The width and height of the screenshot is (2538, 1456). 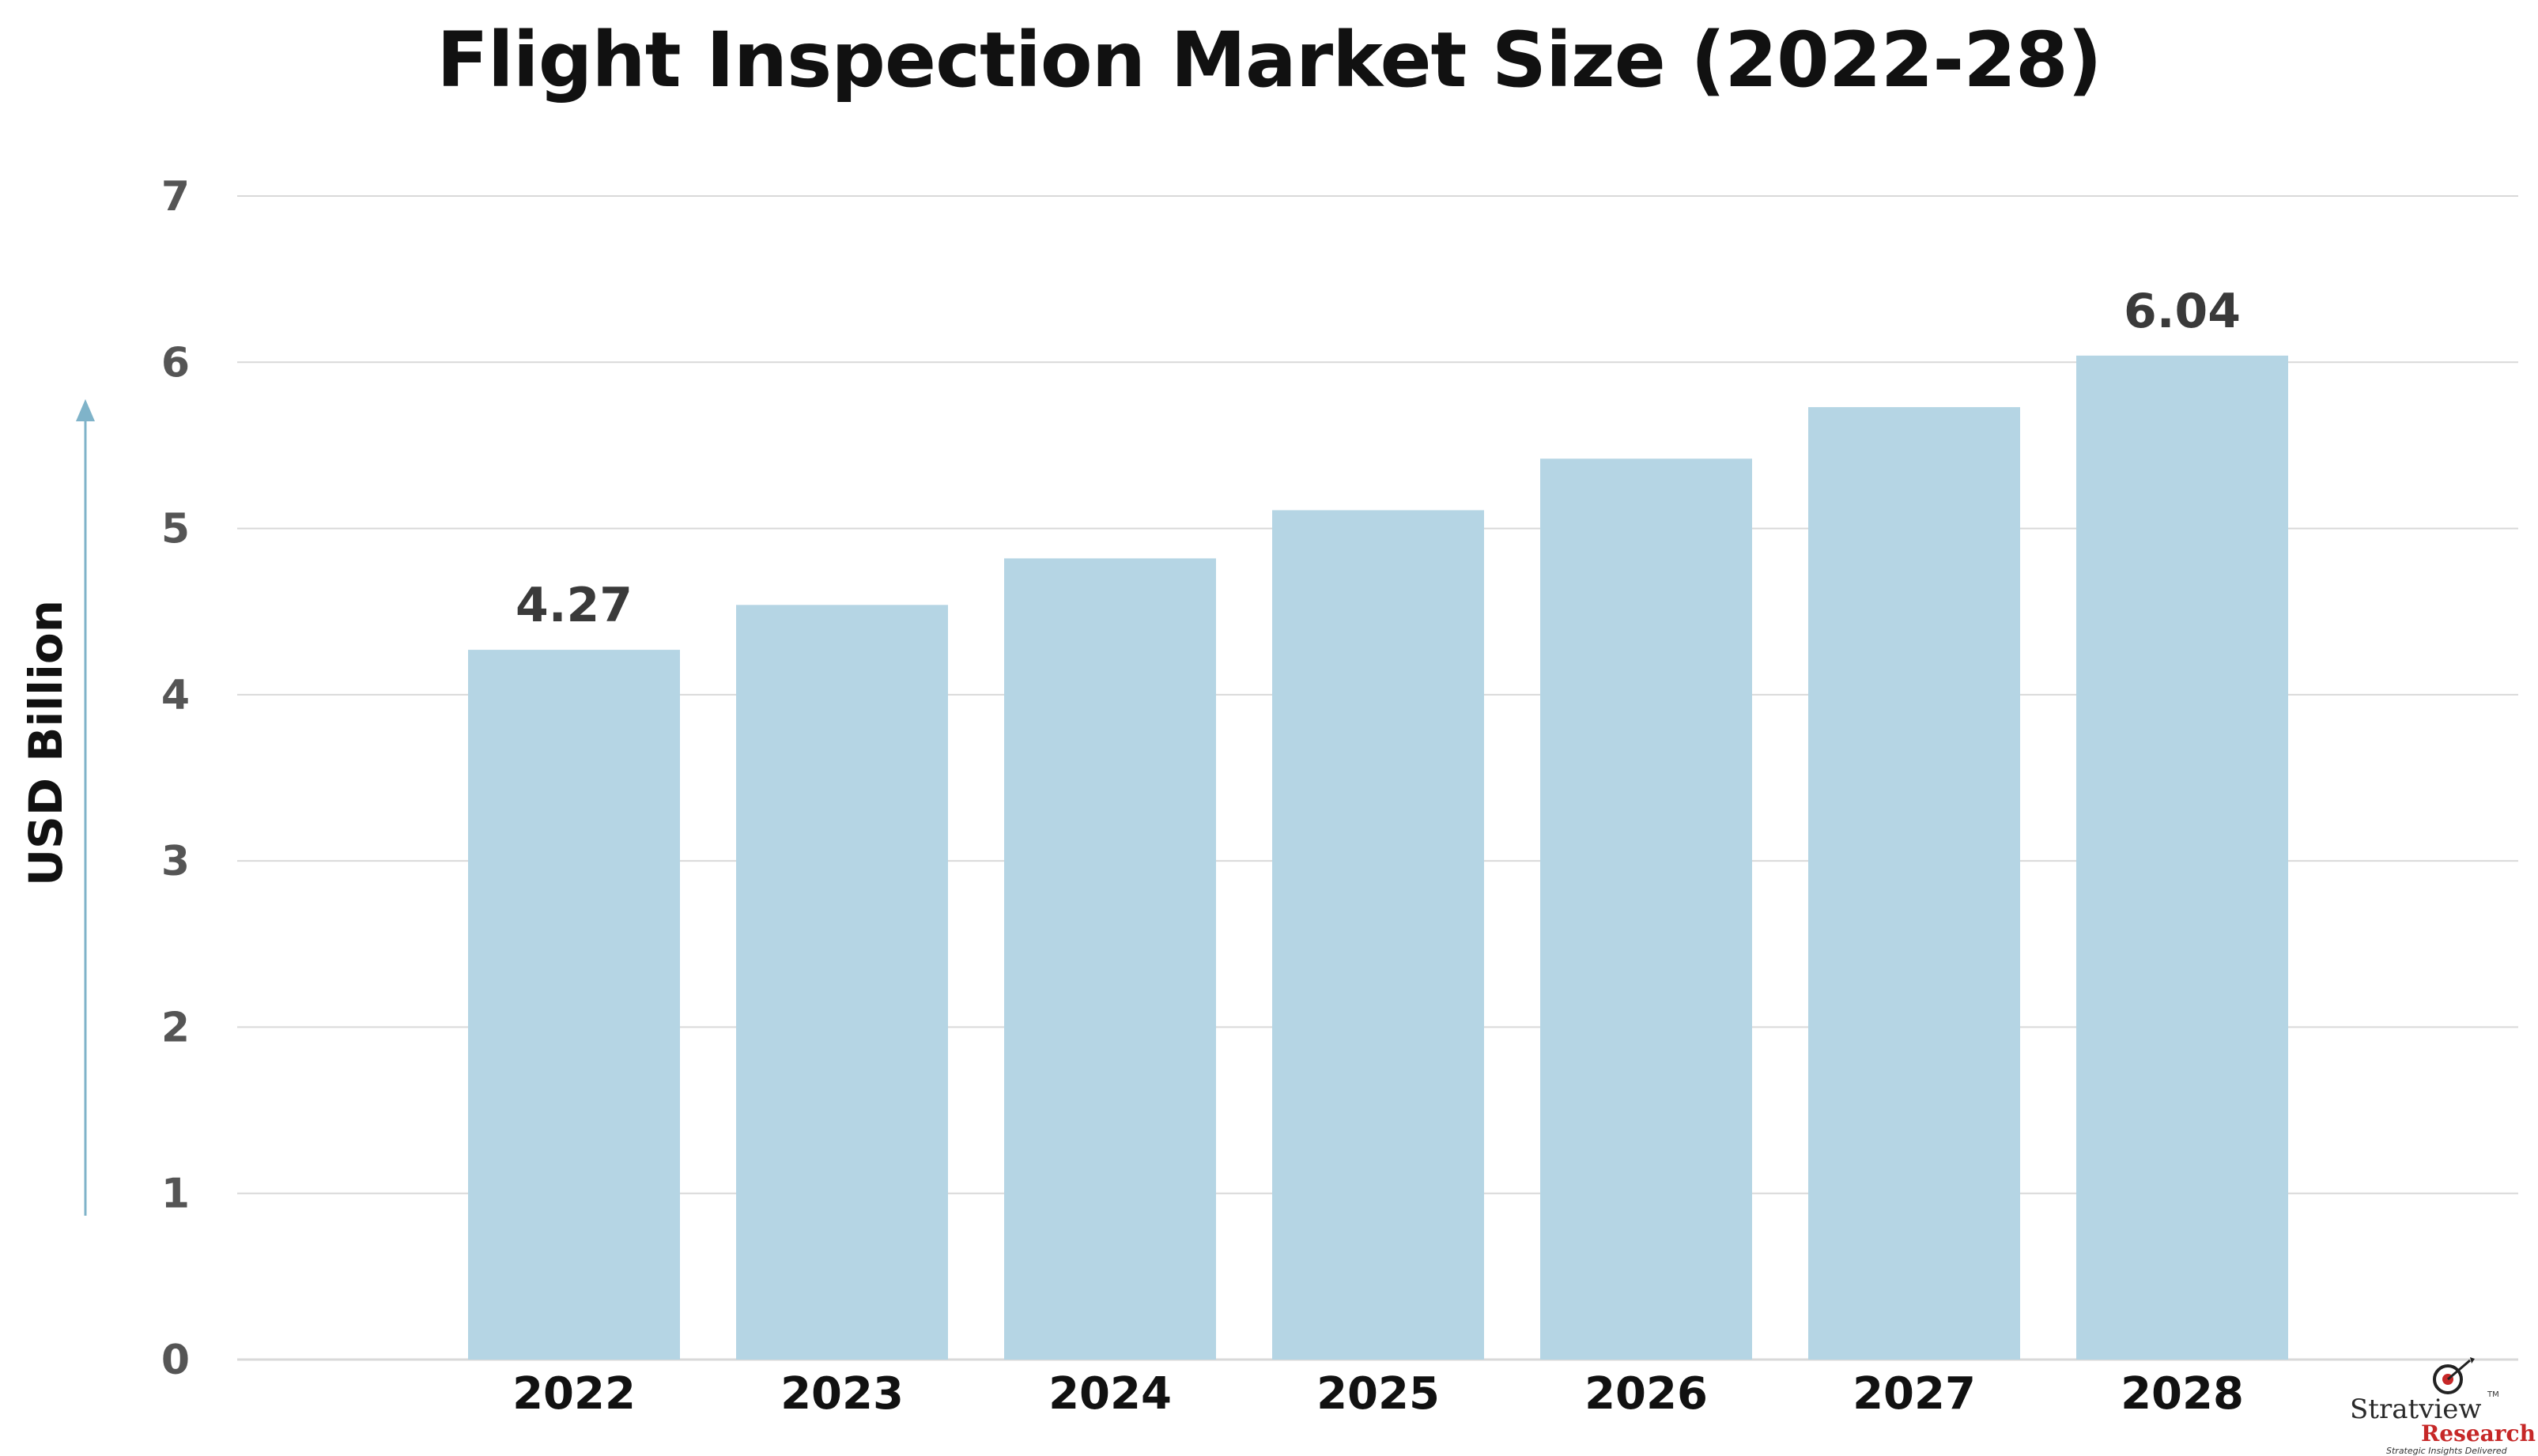 I want to click on bar-2026, so click(x=1646, y=909).